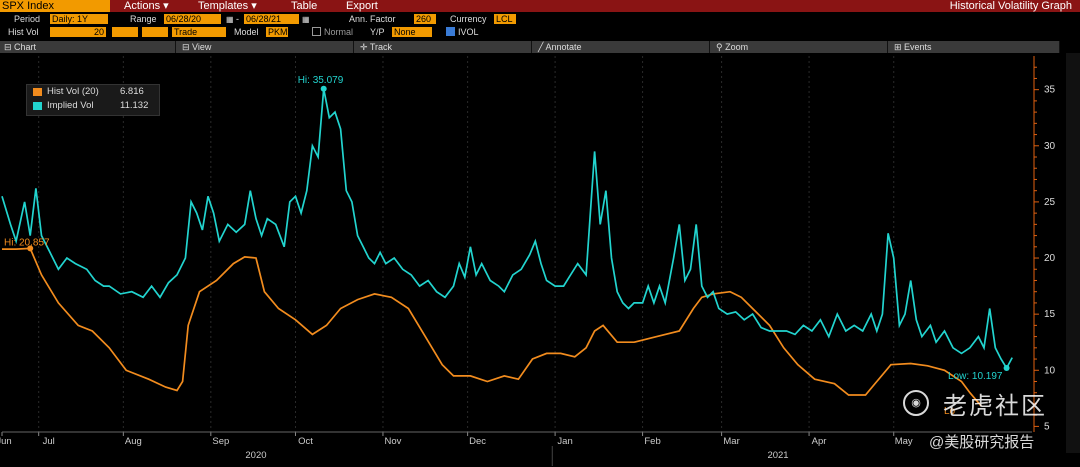 Image resolution: width=1080 pixels, height=467 pixels. I want to click on range-end-field: 06/28/21, so click(271, 19).